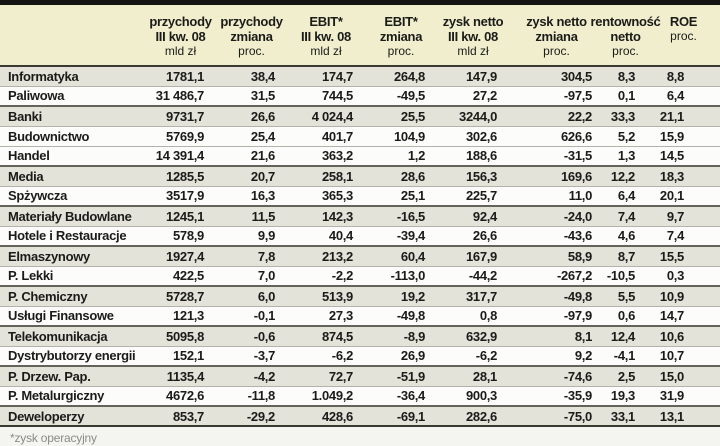 The height and width of the screenshot is (446, 720). I want to click on cell-value: 28,6, so click(401, 176).